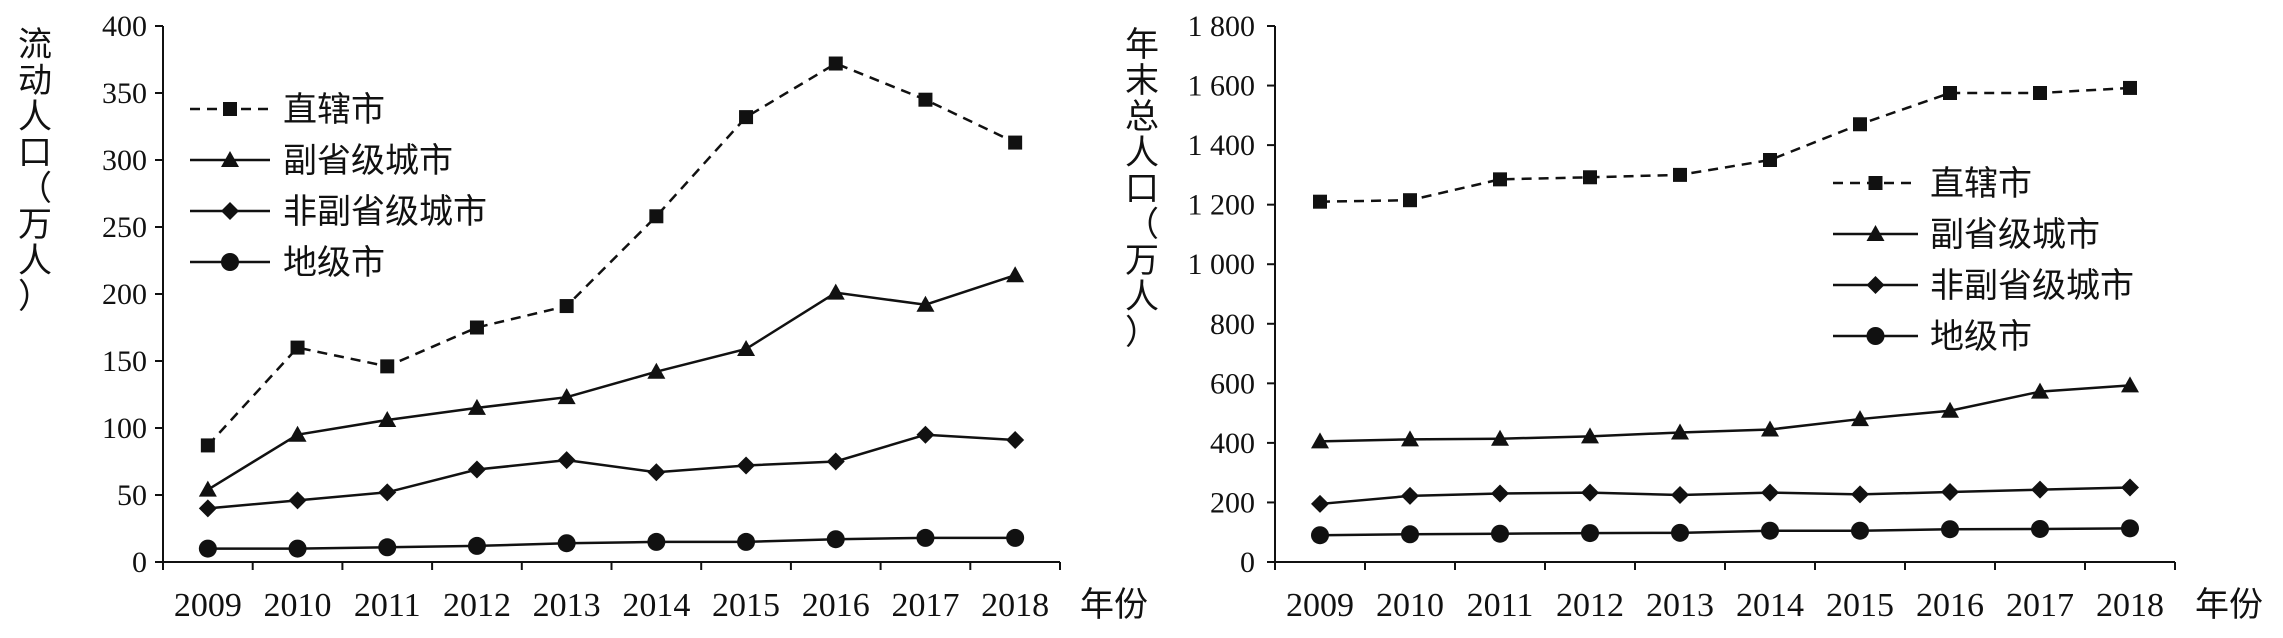  What do you see at coordinates (1247, 562) in the screenshot?
I see `y-tick-label: 0` at bounding box center [1247, 562].